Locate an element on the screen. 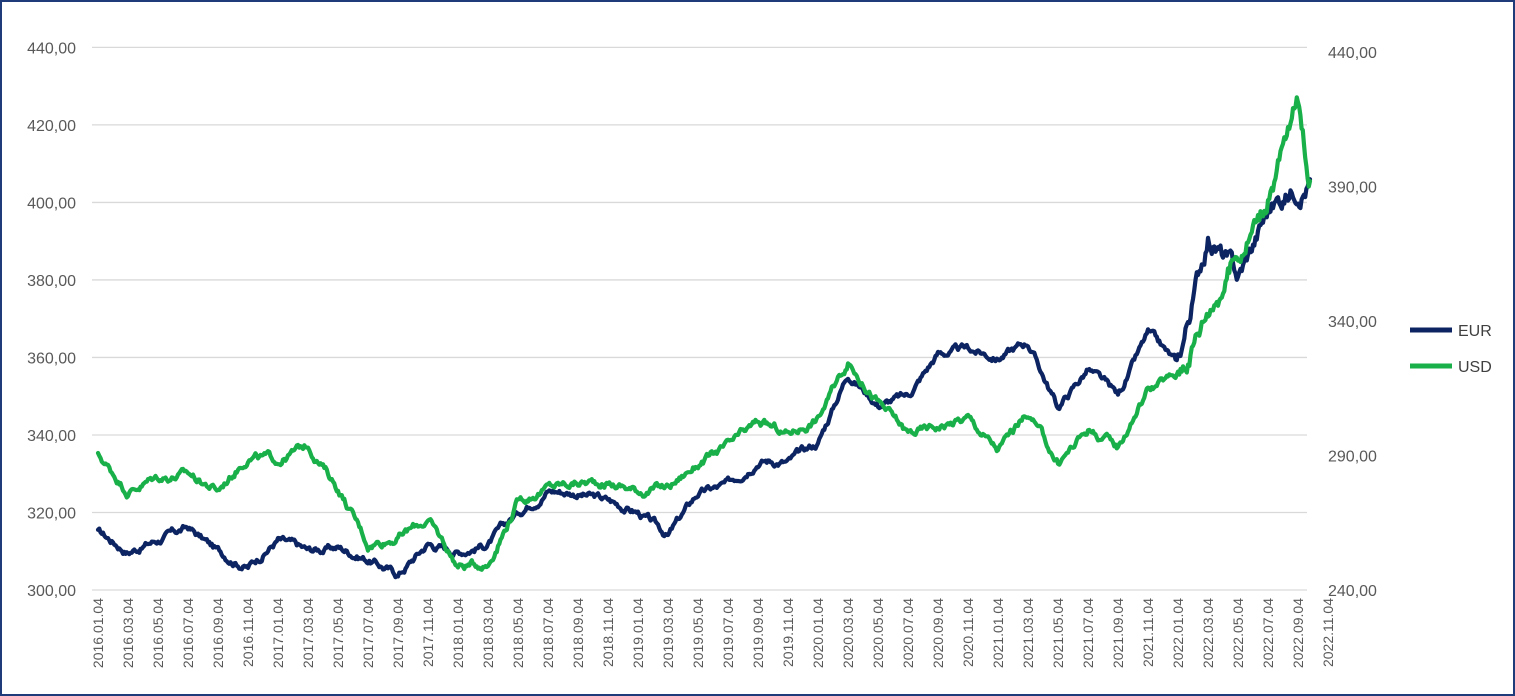 The image size is (1515, 696). y-right-tick-label: 340,00 is located at coordinates (1352, 322).